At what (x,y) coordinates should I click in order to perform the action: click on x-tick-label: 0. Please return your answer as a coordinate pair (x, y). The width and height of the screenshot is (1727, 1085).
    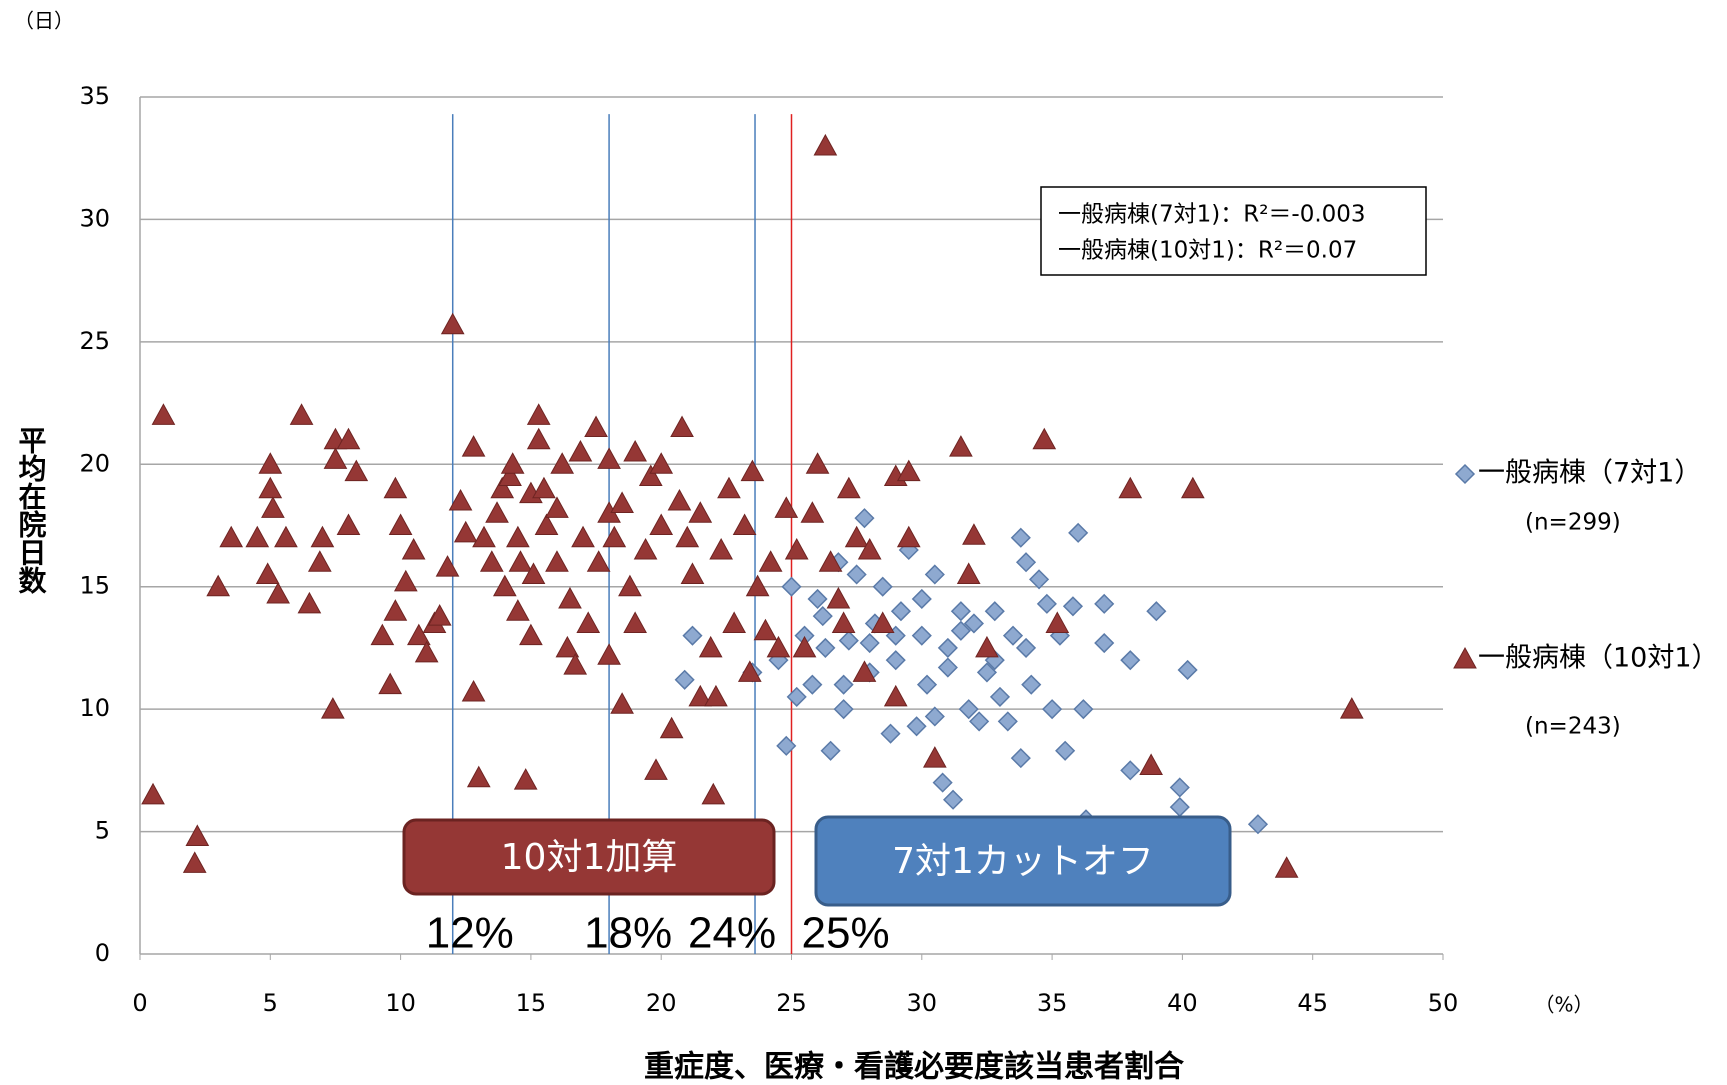
    Looking at the image, I should click on (139, 1003).